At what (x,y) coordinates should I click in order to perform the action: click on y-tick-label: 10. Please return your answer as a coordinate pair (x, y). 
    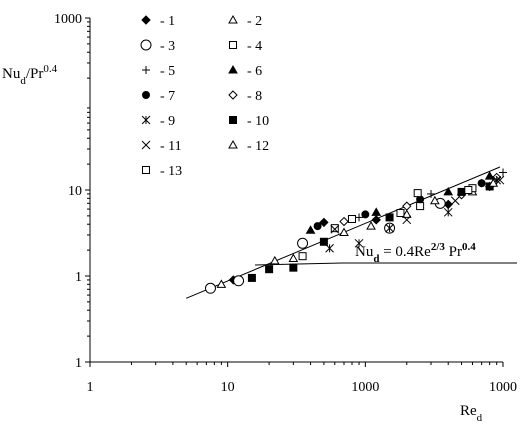
    Looking at the image, I should click on (75, 191).